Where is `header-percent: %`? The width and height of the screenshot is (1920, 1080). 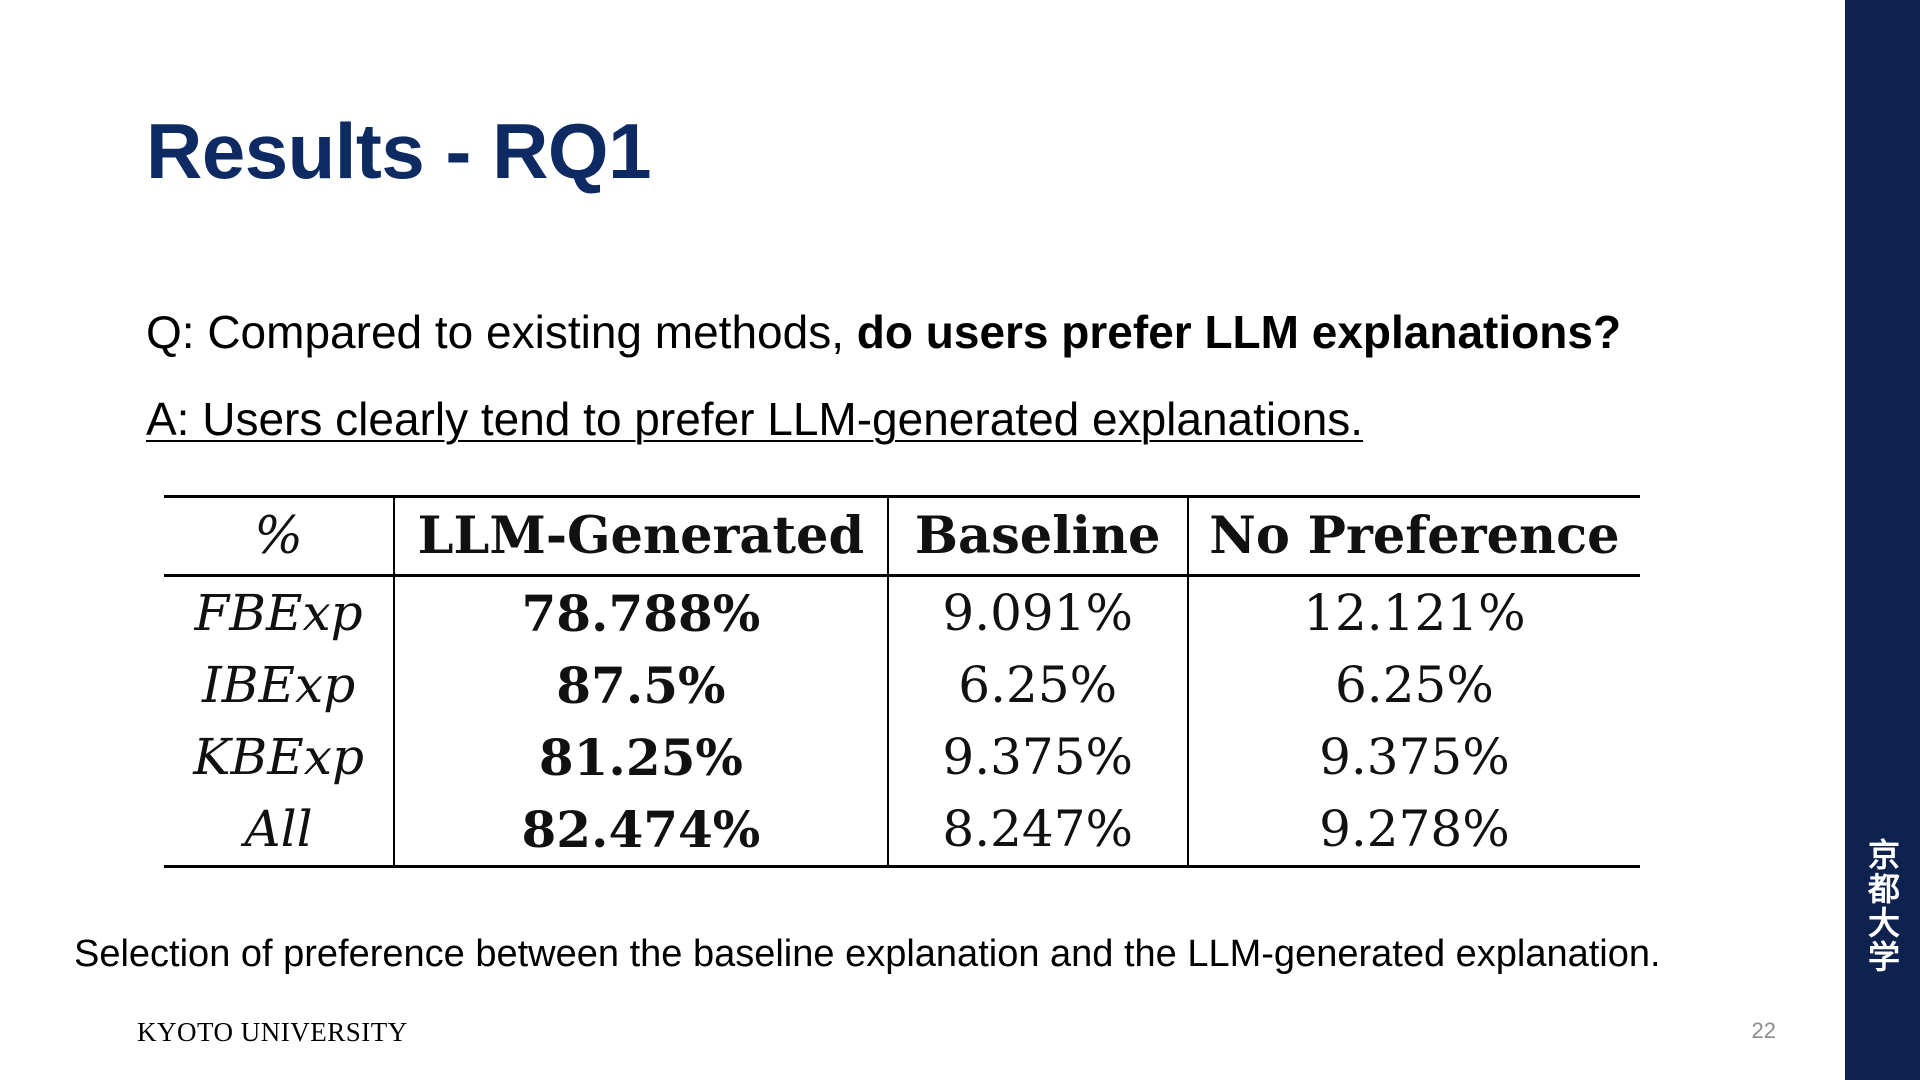
header-percent: % is located at coordinates (279, 536).